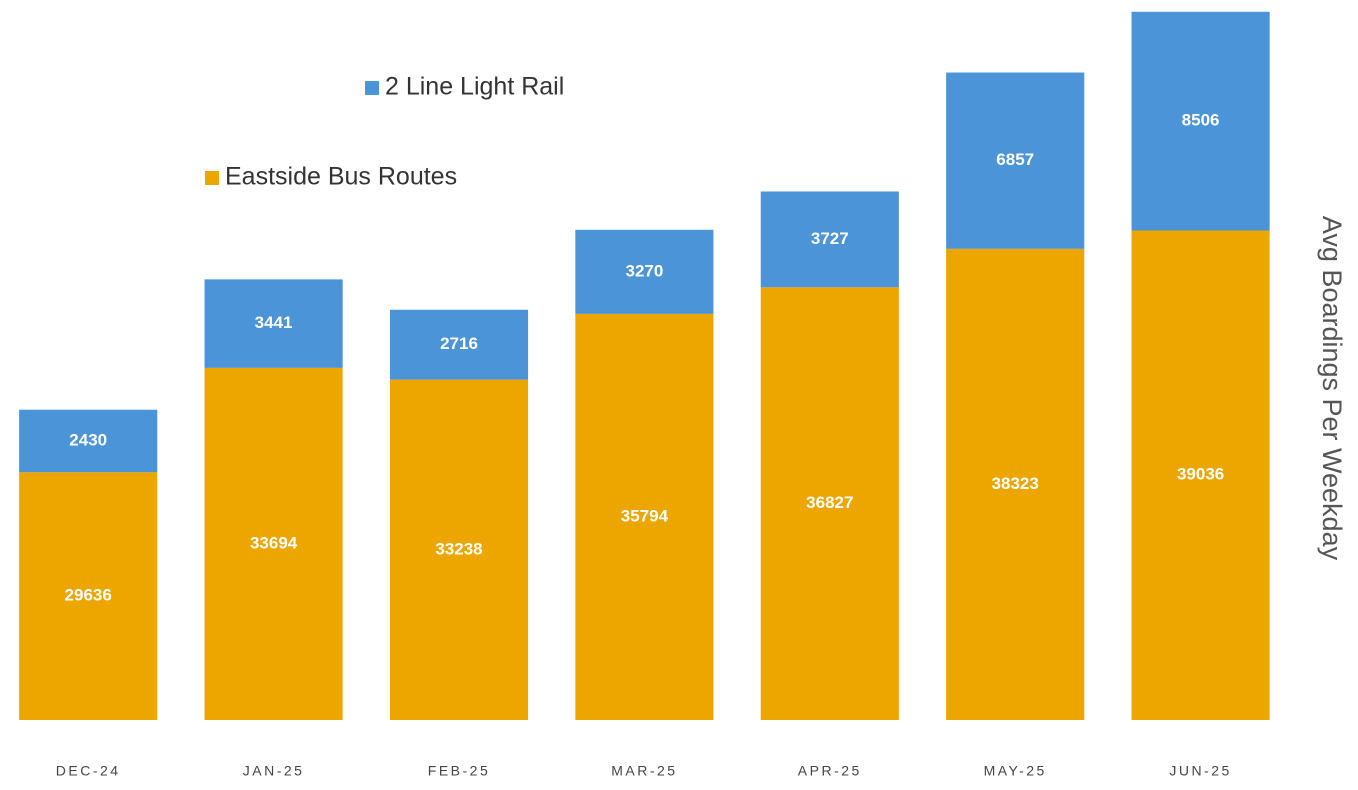 The width and height of the screenshot is (1358, 790). I want to click on data-label: 6857, so click(1015, 159).